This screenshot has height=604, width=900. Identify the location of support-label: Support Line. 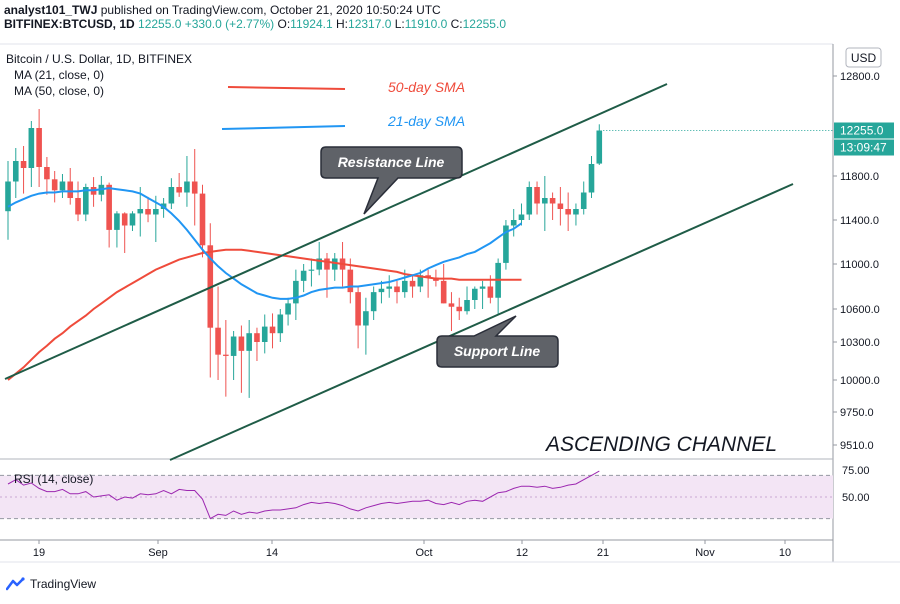
(497, 351).